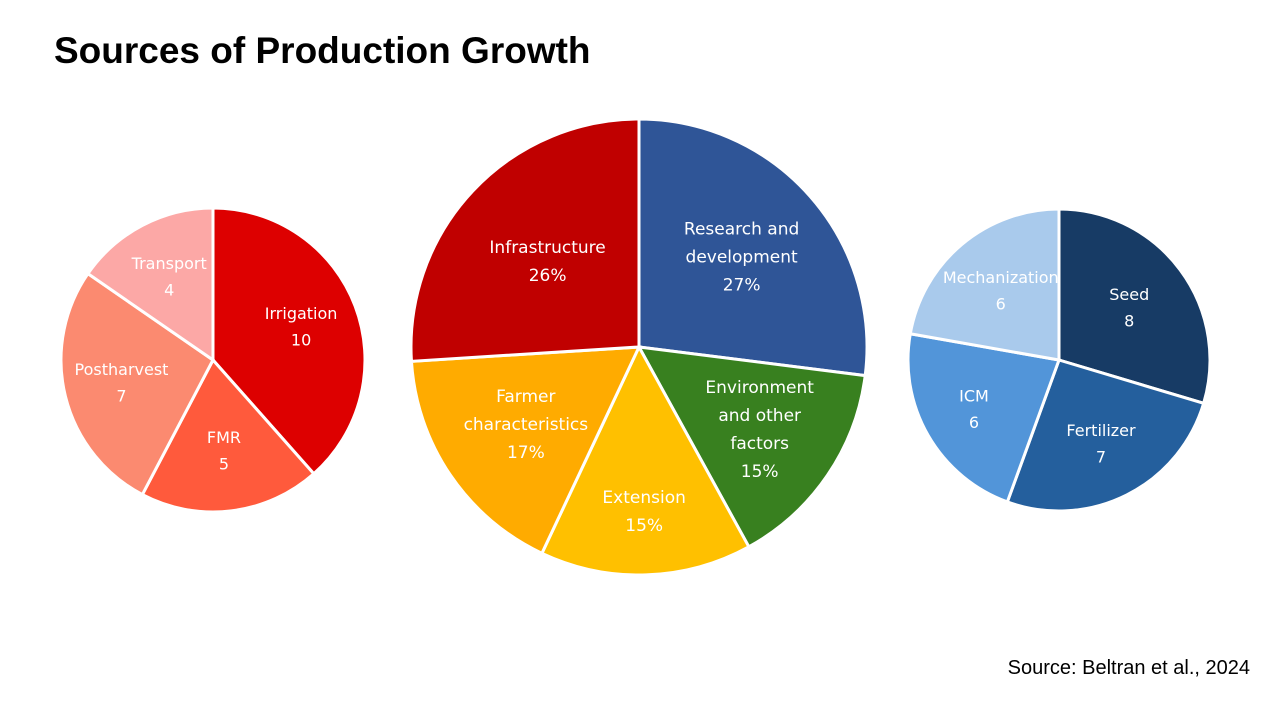  Describe the element at coordinates (224, 437) in the screenshot. I see `slice-category-fmr-0: FMR` at that location.